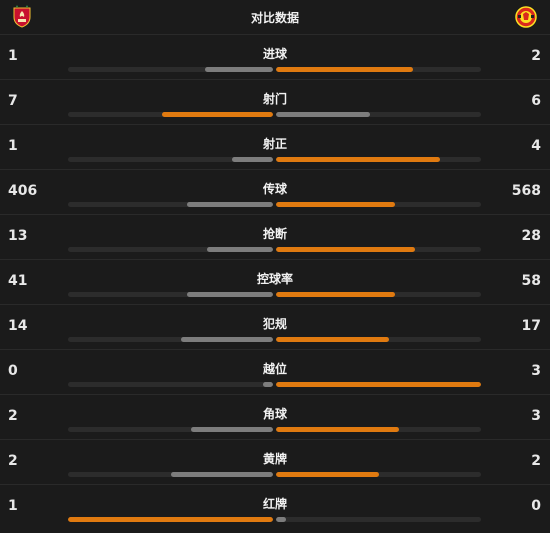 The height and width of the screenshot is (533, 550). What do you see at coordinates (18, 236) in the screenshot?
I see `home-value: 13` at bounding box center [18, 236].